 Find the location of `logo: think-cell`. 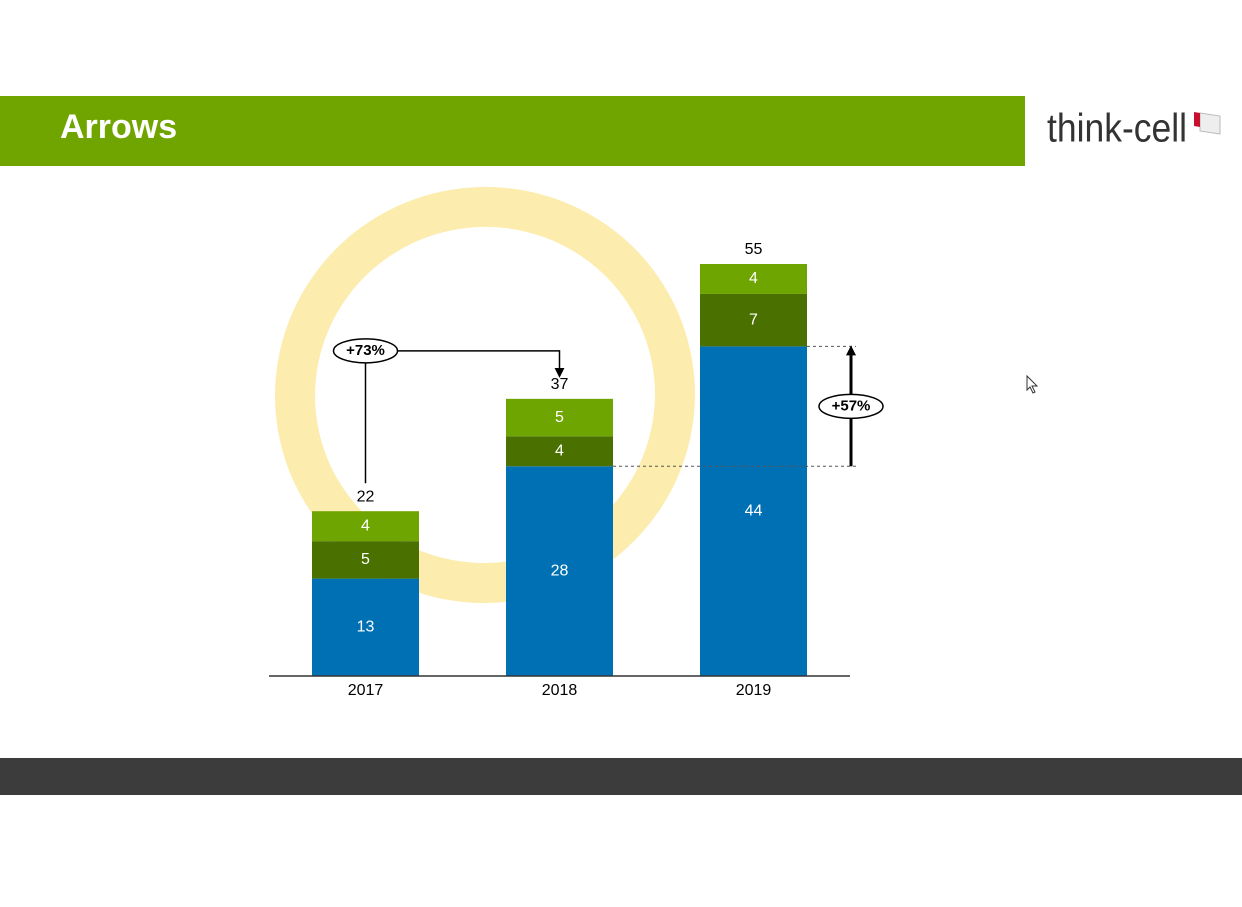

logo: think-cell is located at coordinates (1117, 129).